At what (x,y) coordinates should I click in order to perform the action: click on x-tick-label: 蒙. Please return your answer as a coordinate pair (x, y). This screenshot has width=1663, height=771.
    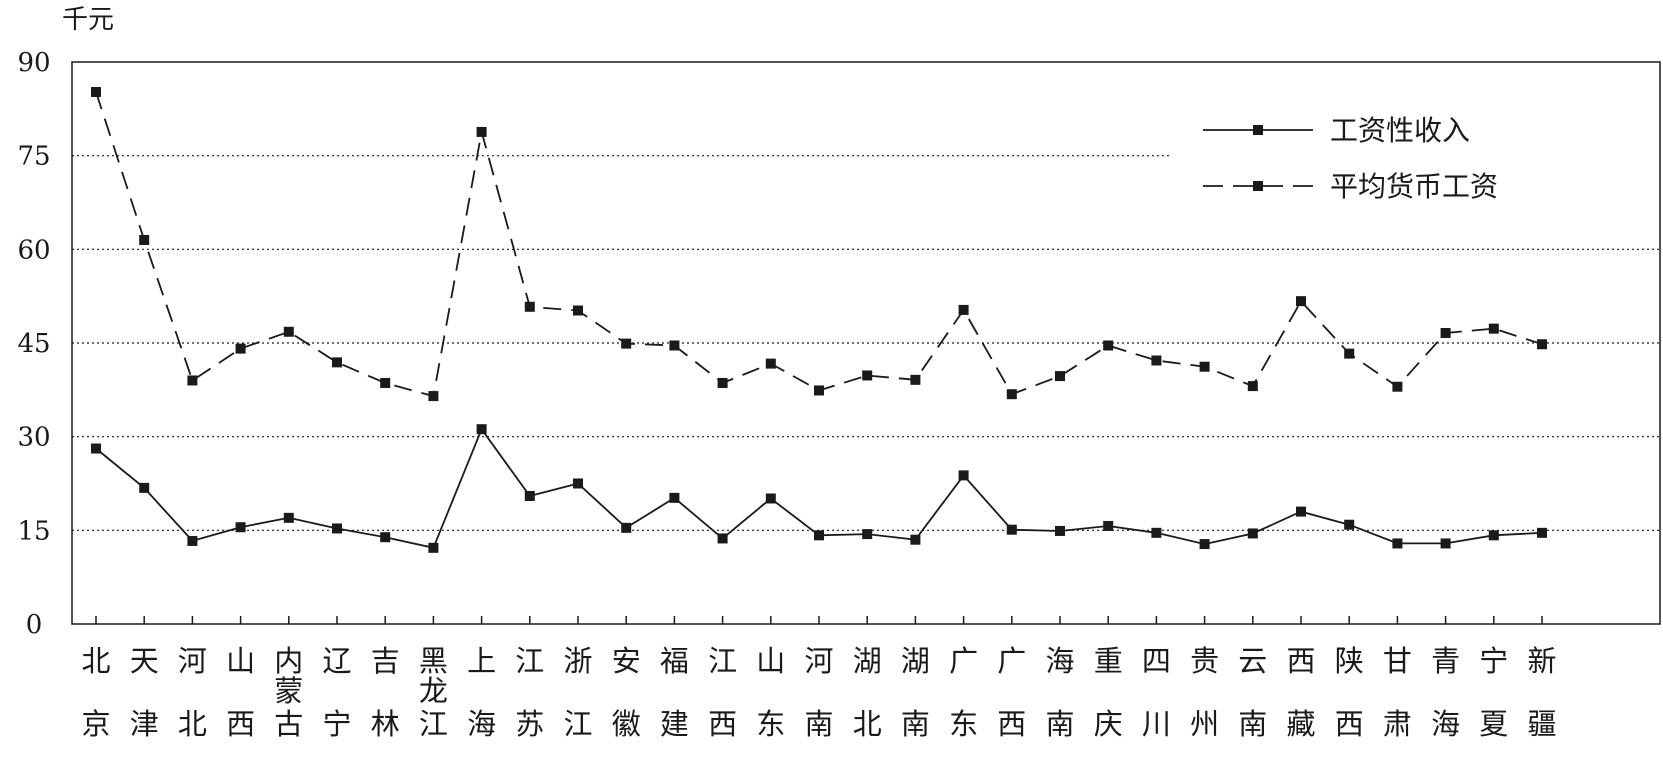
    Looking at the image, I should click on (288, 691).